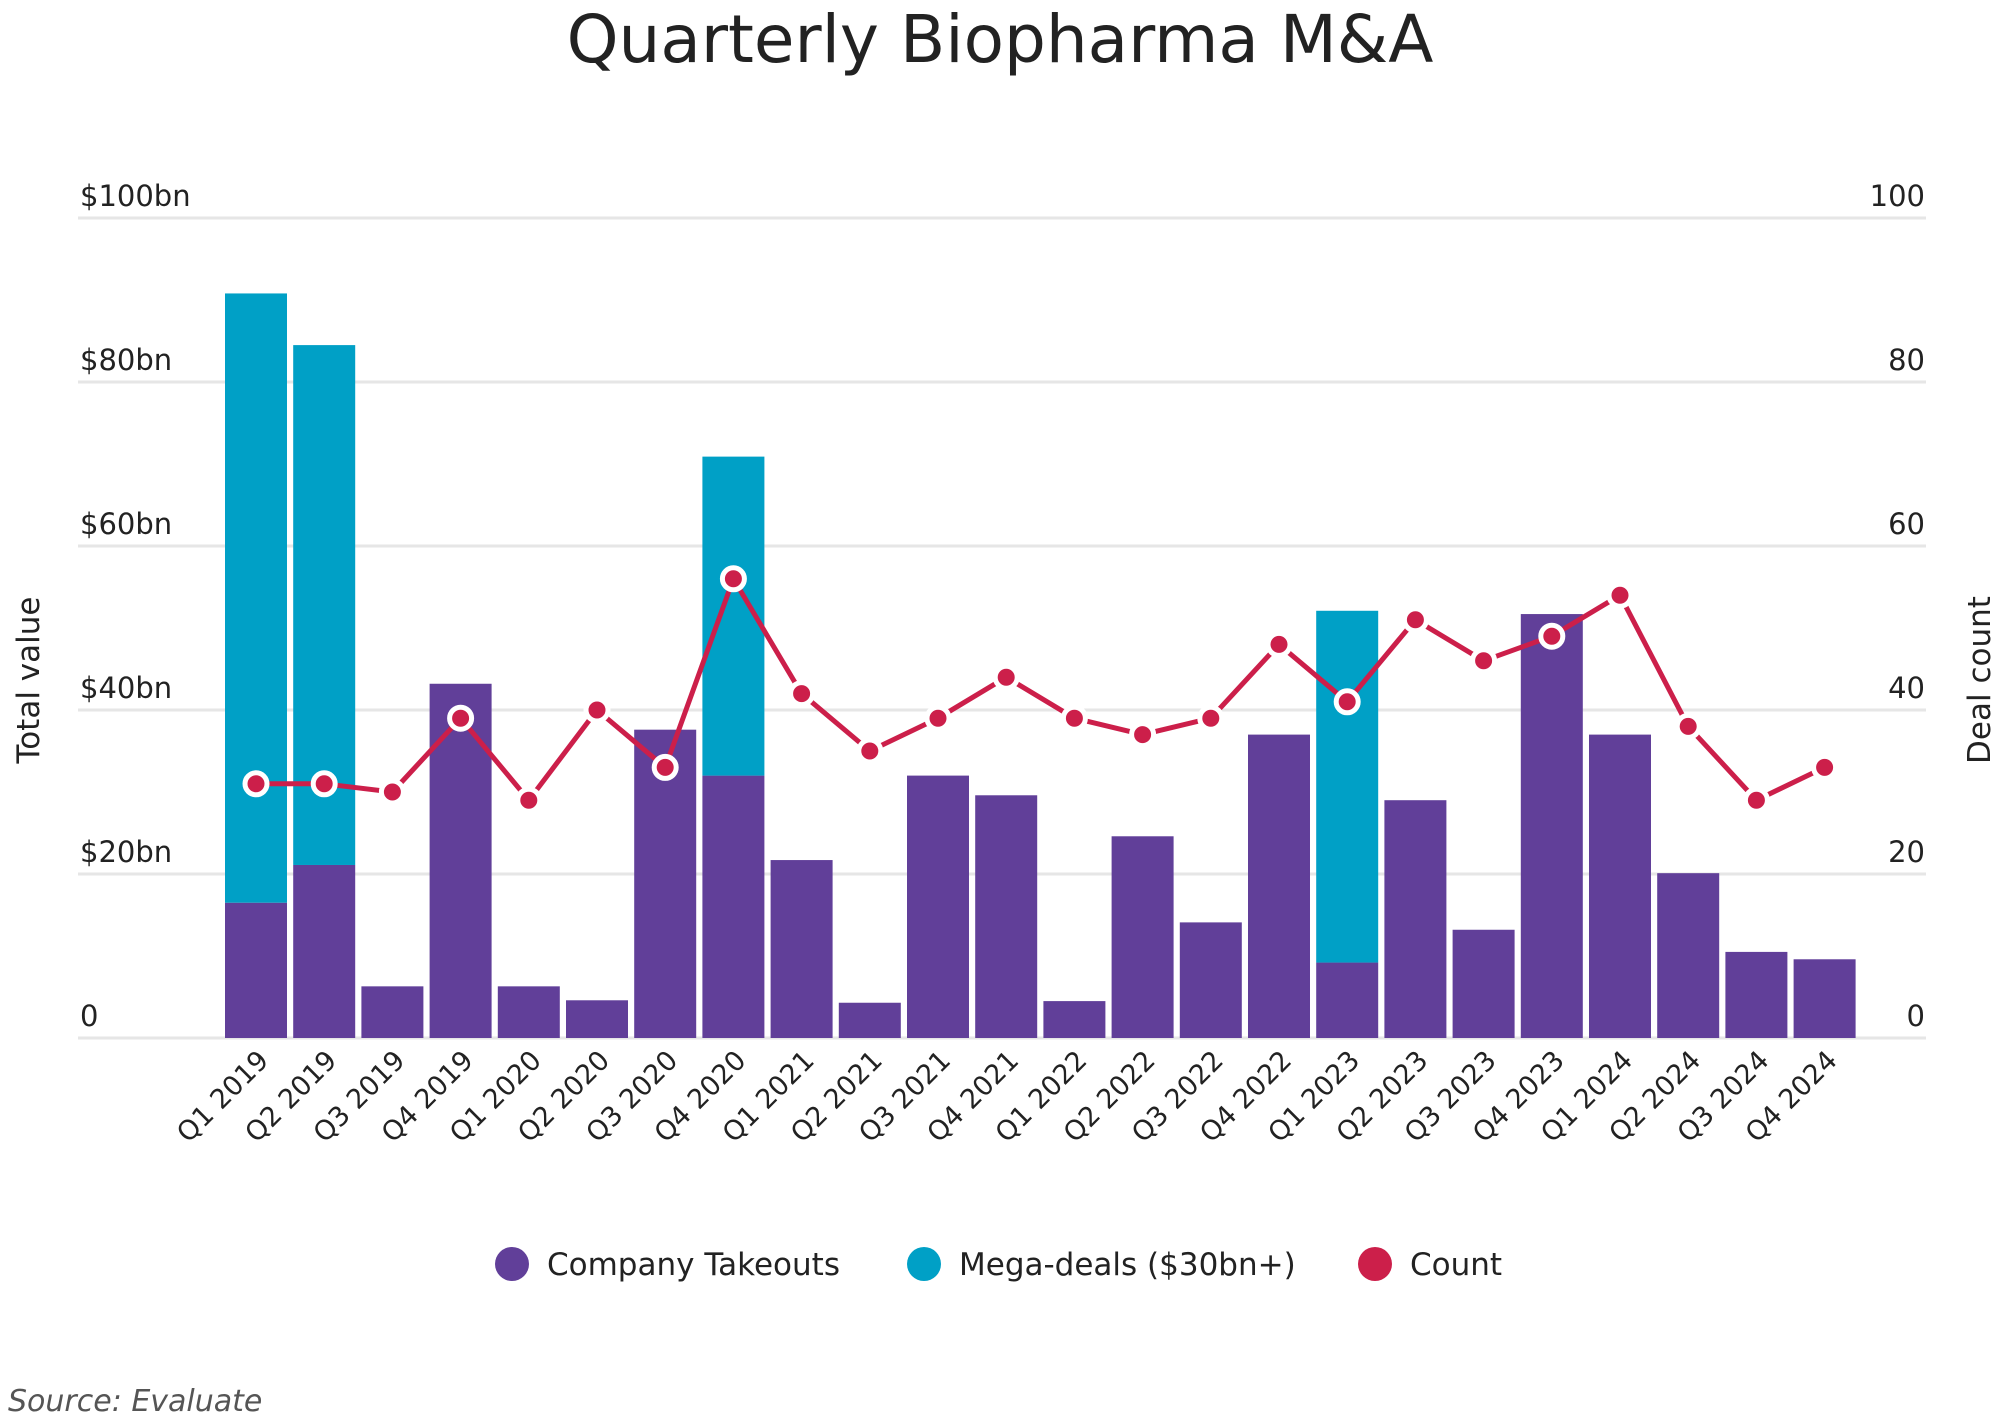 The width and height of the screenshot is (2000, 1420). I want to click on y-tick-label: $60bn, so click(126, 524).